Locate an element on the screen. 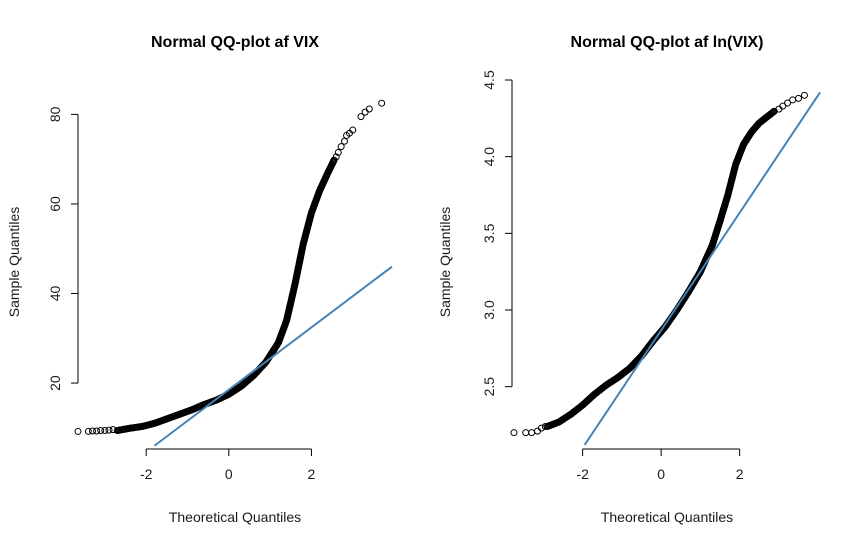 The height and width of the screenshot is (545, 865). vix-y-axis-label: Sample Quantiles is located at coordinates (14, 262).